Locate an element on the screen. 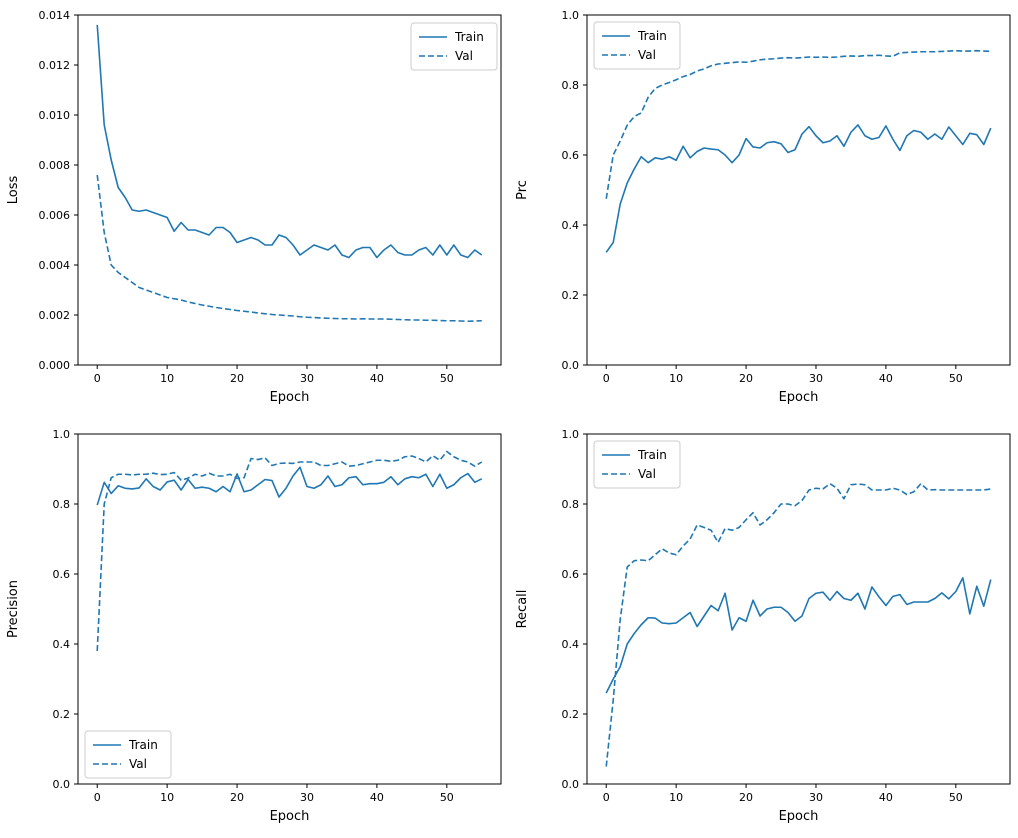 The image size is (1018, 838). precision-xlabel: Epoch is located at coordinates (290, 816).